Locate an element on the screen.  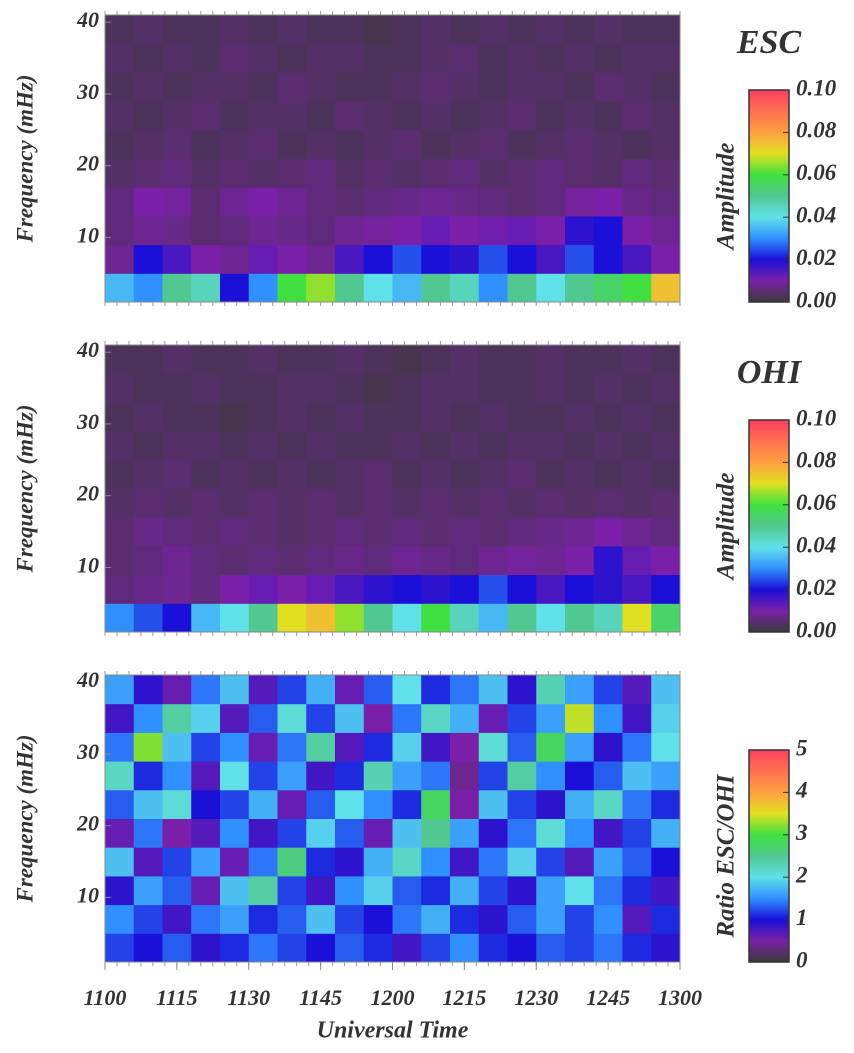
panel-title: ESC is located at coordinates (769, 42).